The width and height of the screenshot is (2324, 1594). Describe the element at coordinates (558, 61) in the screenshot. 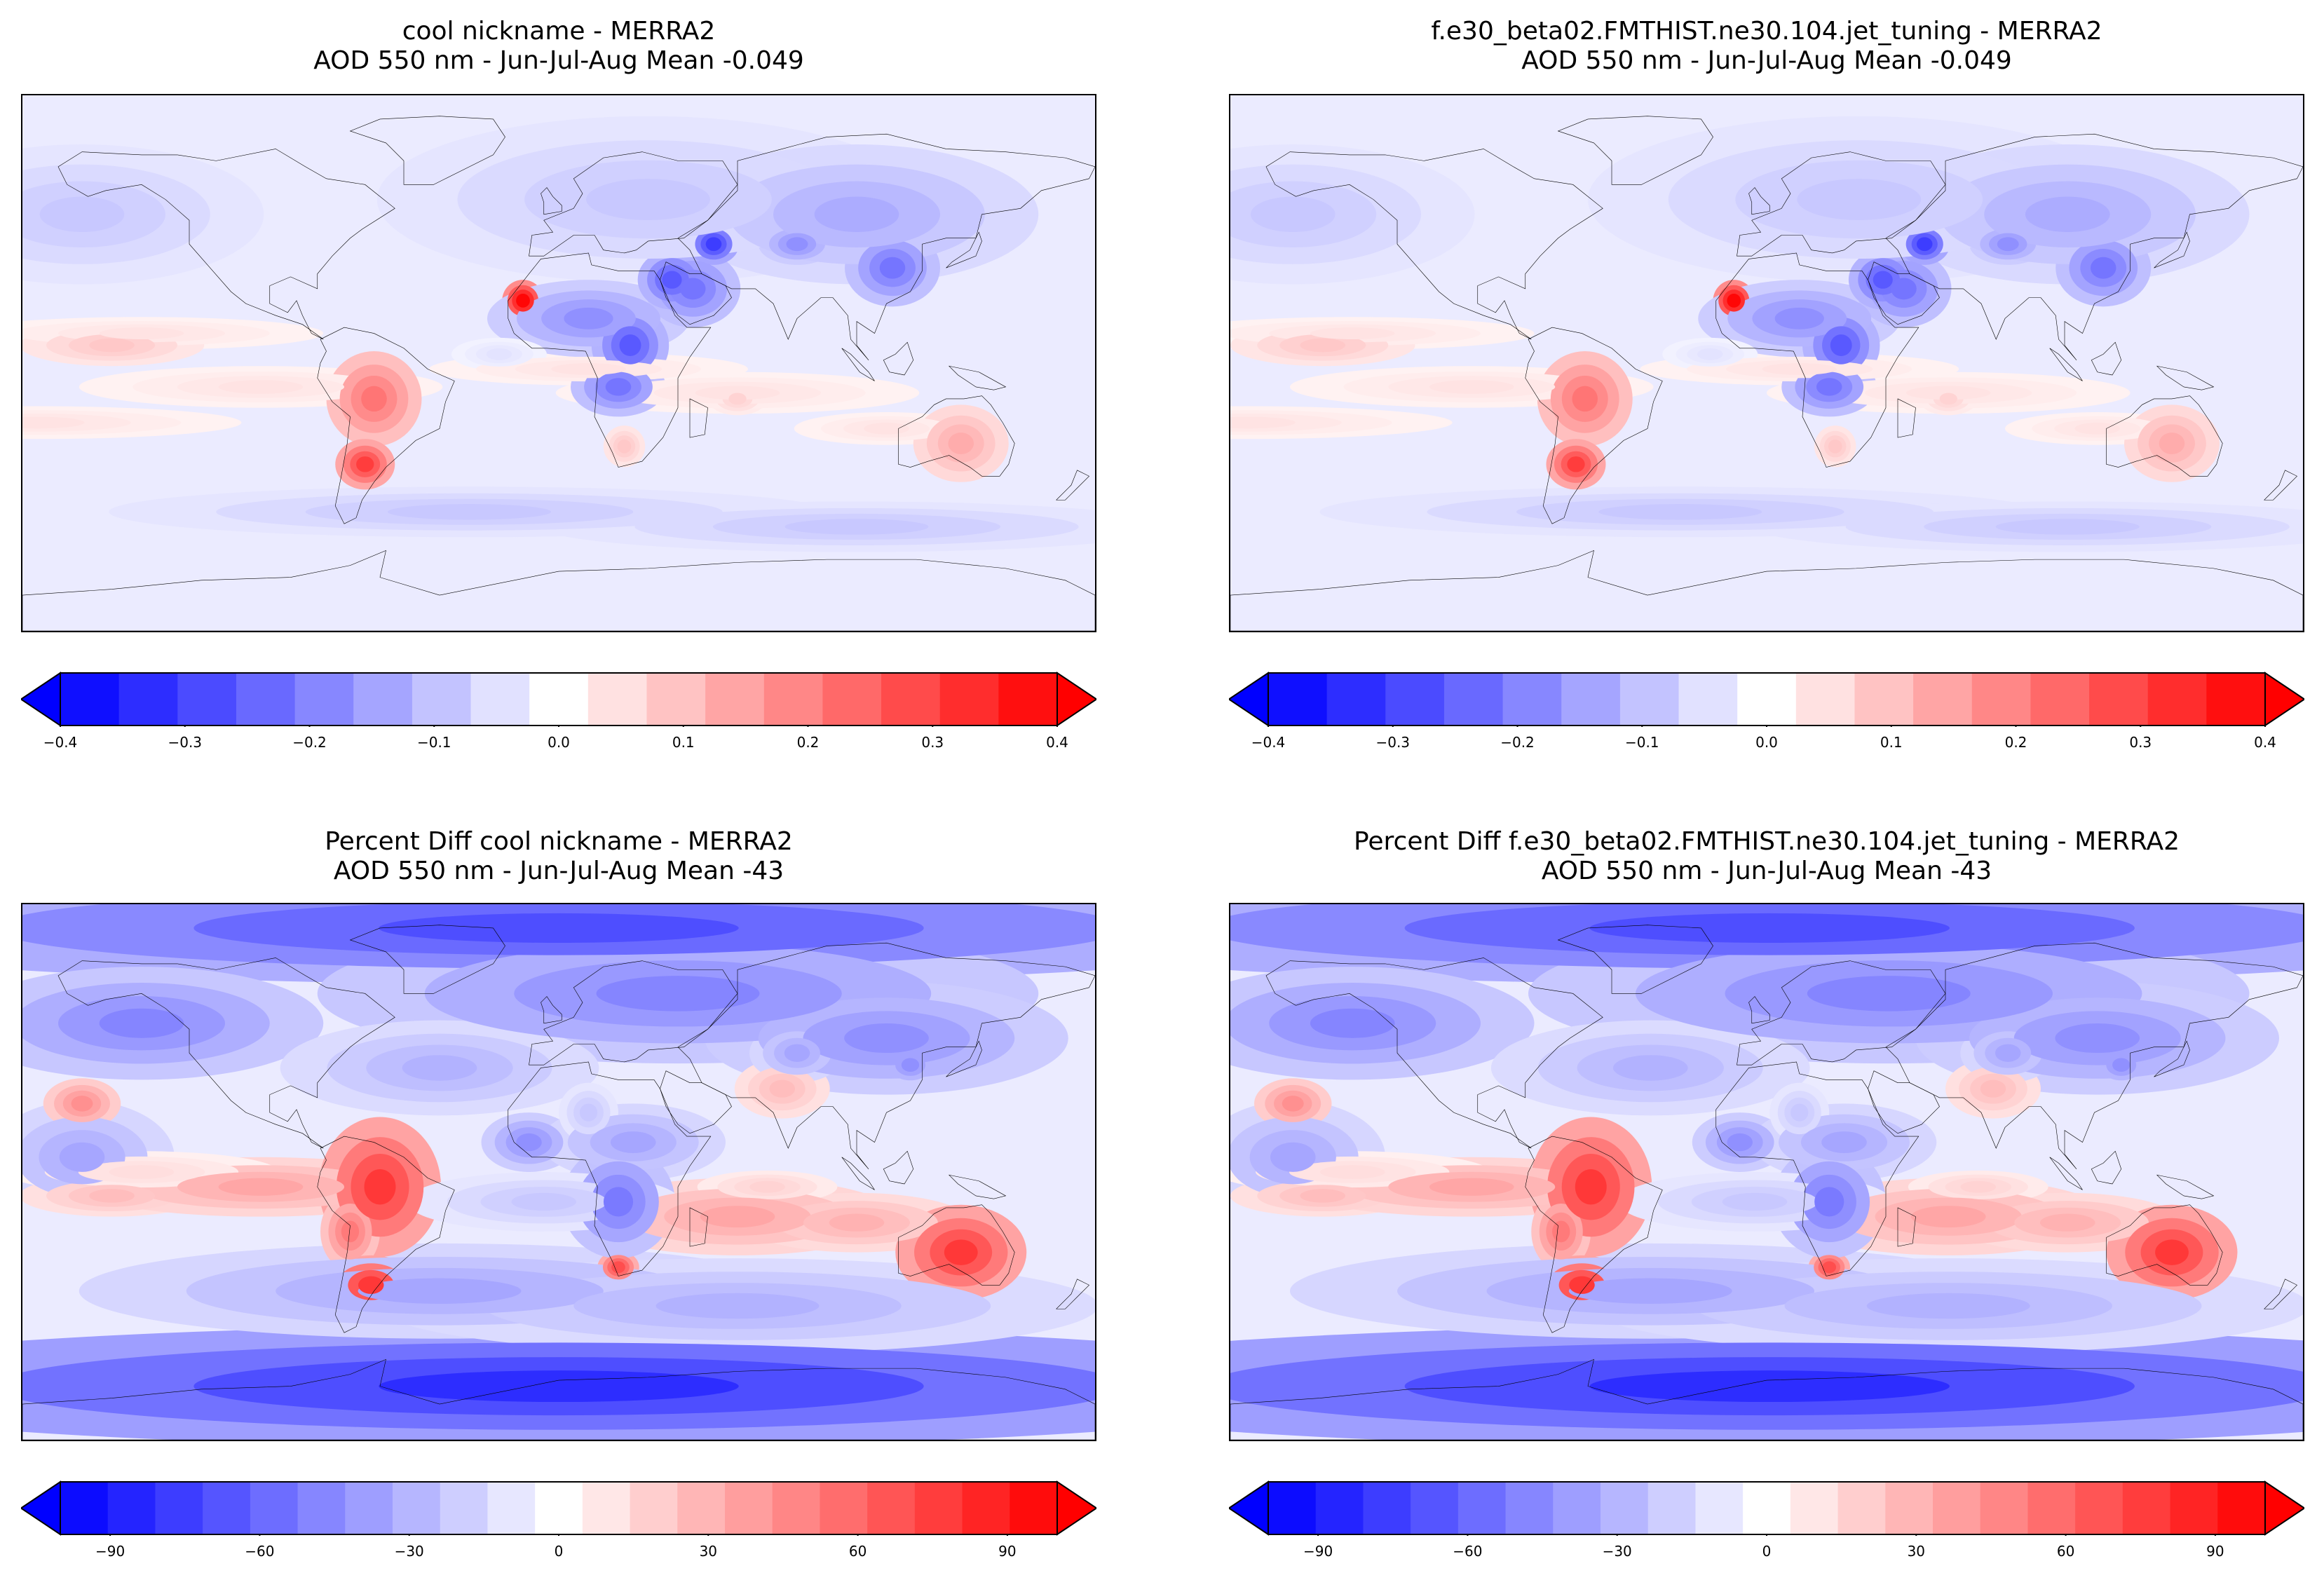

I see `panel-1-title-line2: AOD 550 nm - Jun-Jul-Aug Mean -0.049` at that location.